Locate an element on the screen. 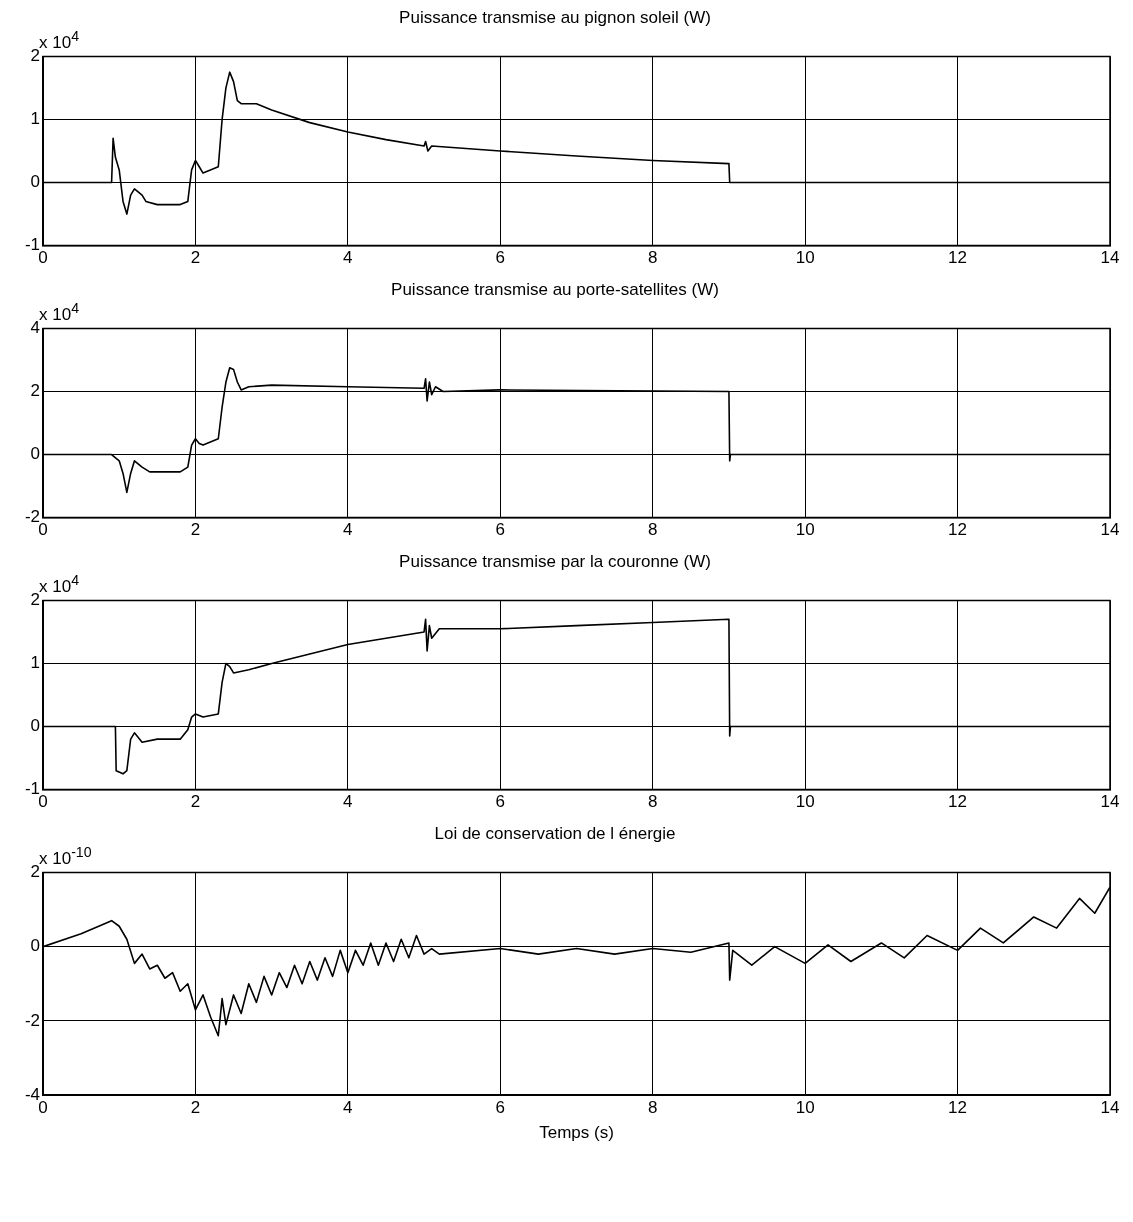 This screenshot has height=1222, width=1133. chart-title: Puissance transmise par la couronne (W) is located at coordinates (555, 561).